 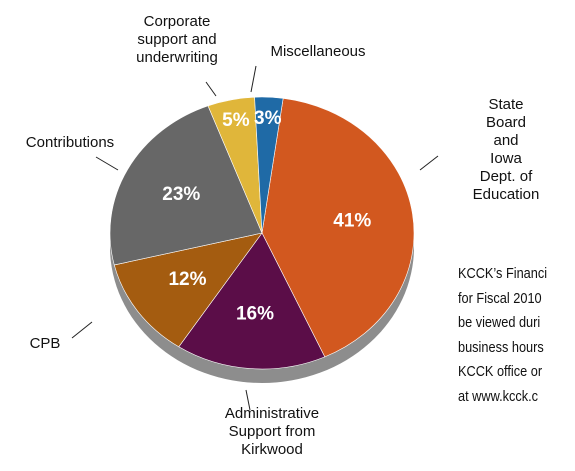 What do you see at coordinates (352, 220) in the screenshot?
I see `value-label: 41%` at bounding box center [352, 220].